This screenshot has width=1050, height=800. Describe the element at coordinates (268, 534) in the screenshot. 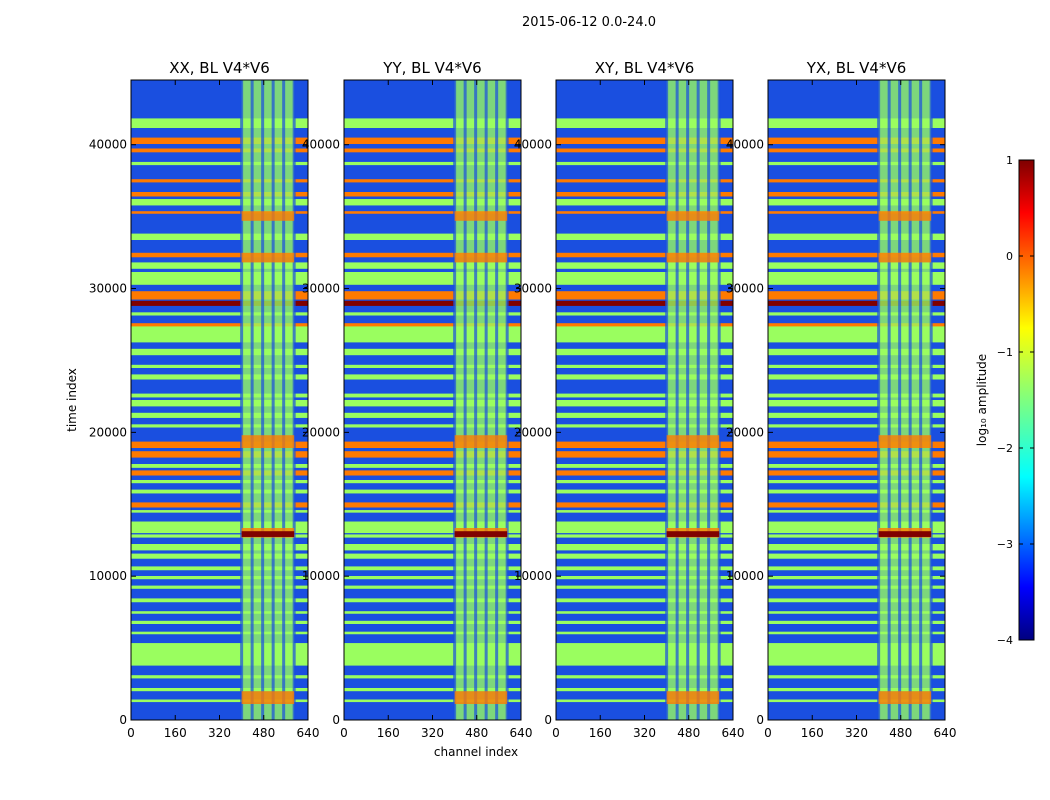

I see `heatmap-max-cell` at that location.